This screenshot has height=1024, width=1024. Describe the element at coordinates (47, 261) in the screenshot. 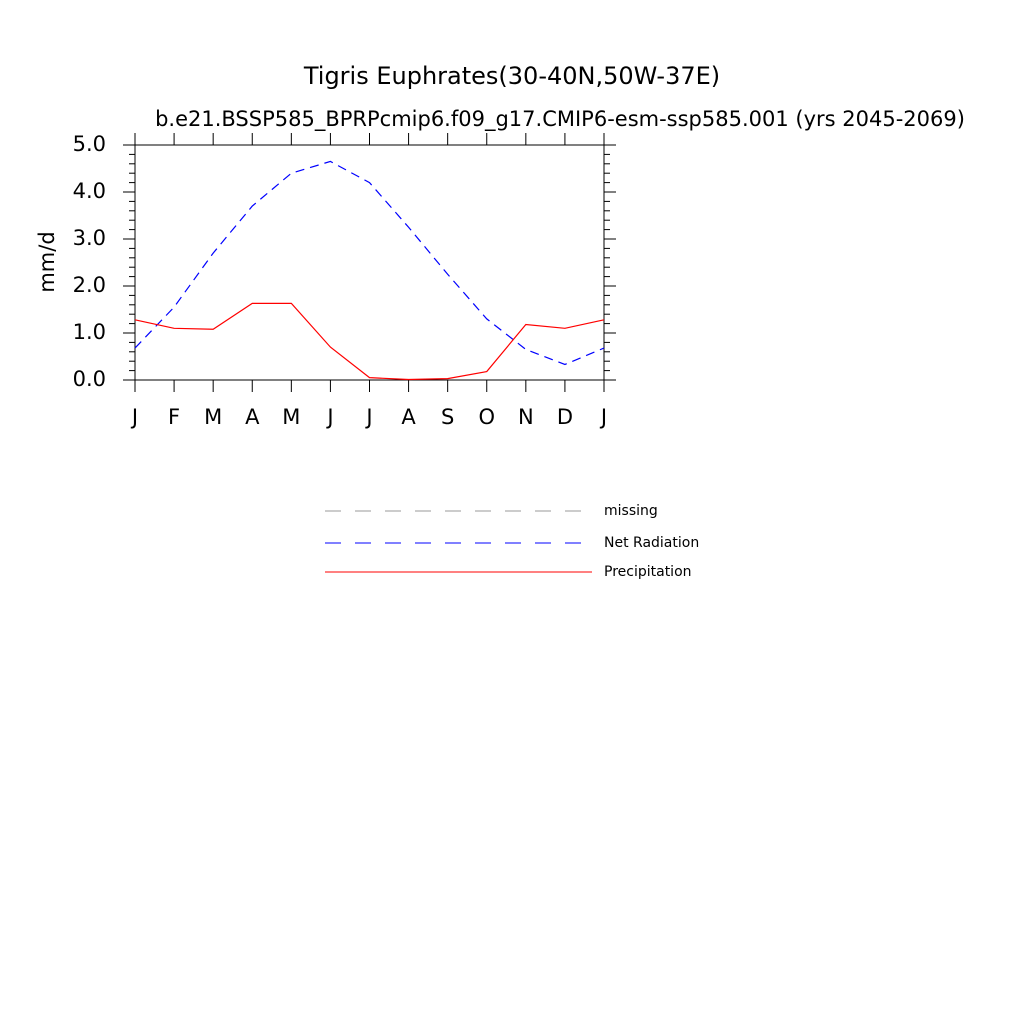

I see `y-axis-label: mm/d` at that location.